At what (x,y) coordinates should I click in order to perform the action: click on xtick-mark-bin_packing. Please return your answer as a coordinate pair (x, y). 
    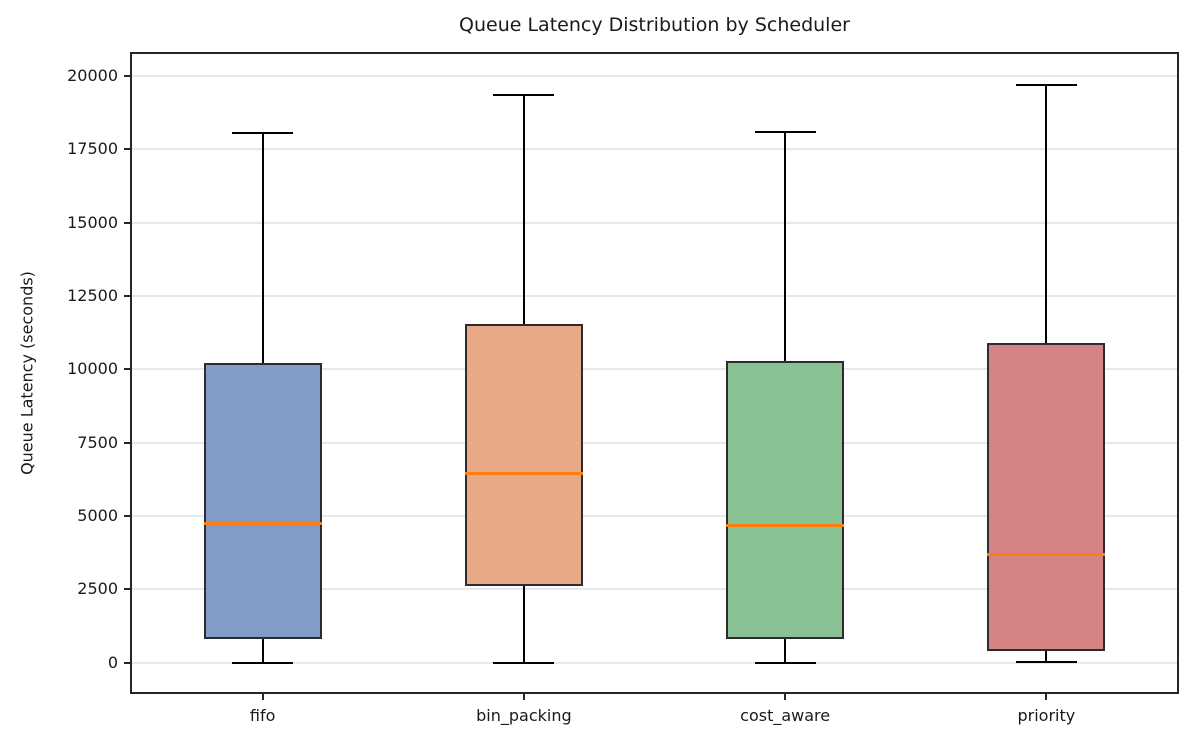
    Looking at the image, I should click on (523, 697).